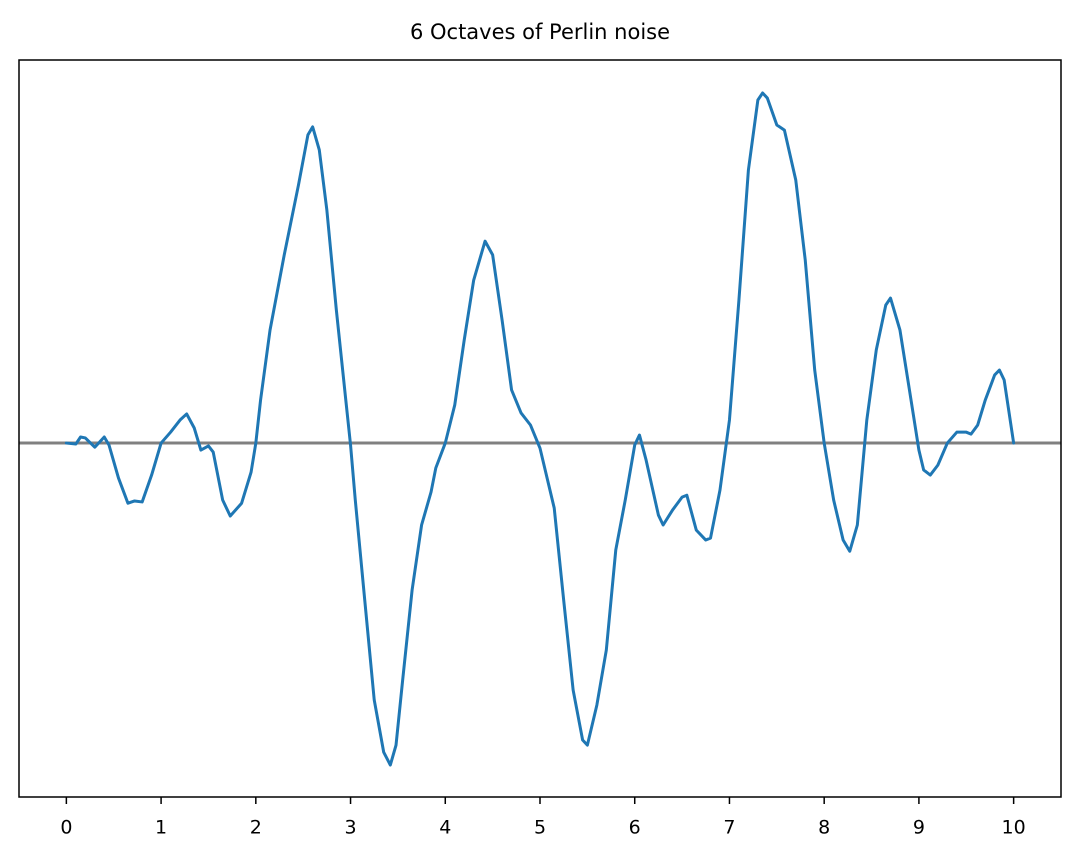 This screenshot has width=1080, height=862. What do you see at coordinates (66, 828) in the screenshot?
I see `x-tick-label: 0` at bounding box center [66, 828].